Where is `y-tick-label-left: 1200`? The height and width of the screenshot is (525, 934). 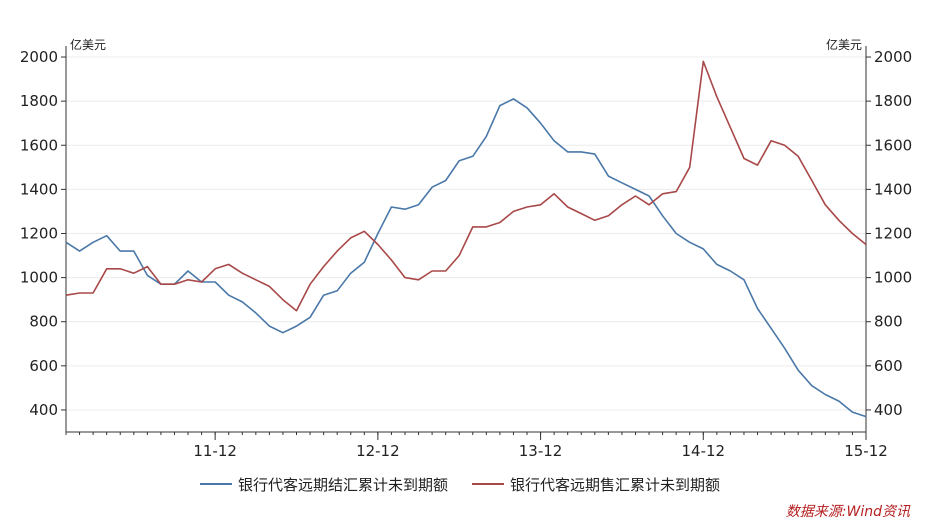
y-tick-label-left: 1200 is located at coordinates (39, 233).